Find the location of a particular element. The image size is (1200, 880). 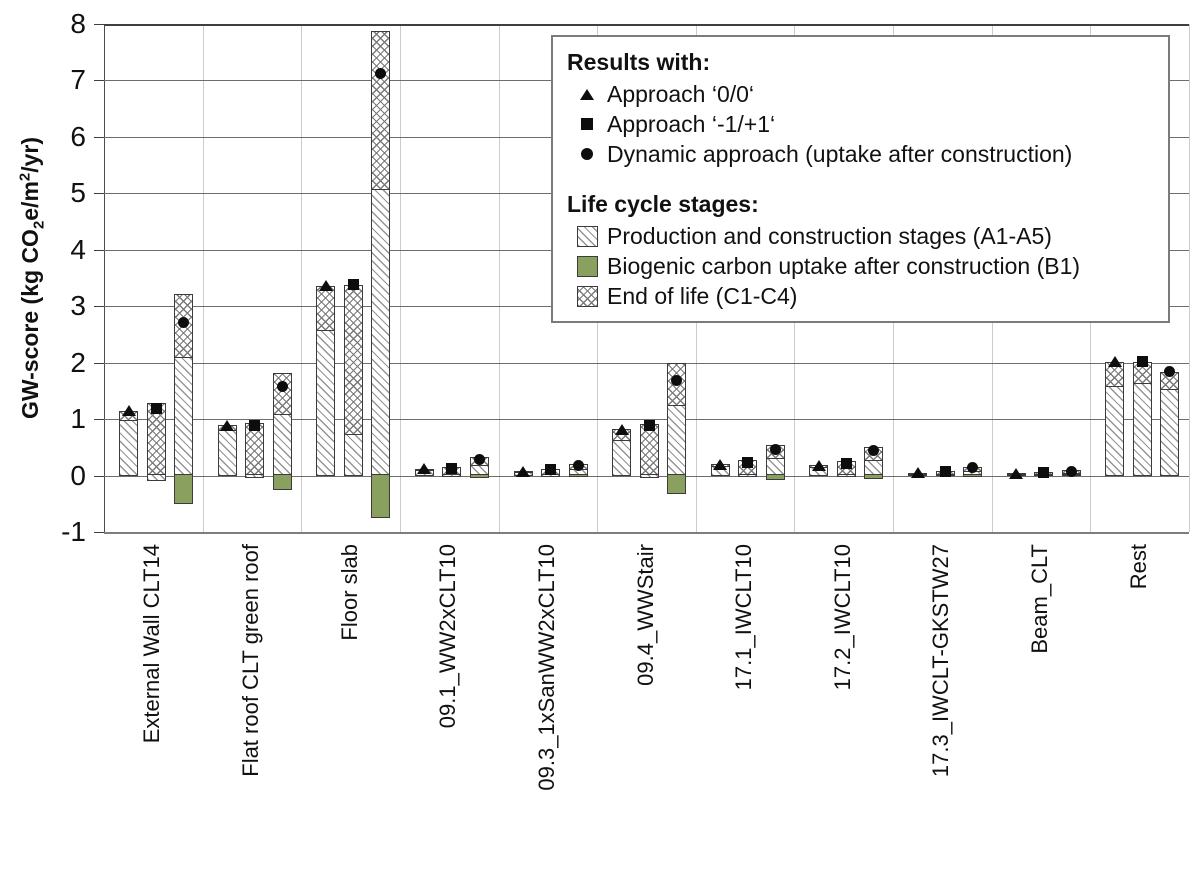

legend-item-label: Approach ‘-1/+1‘ is located at coordinates (691, 124).